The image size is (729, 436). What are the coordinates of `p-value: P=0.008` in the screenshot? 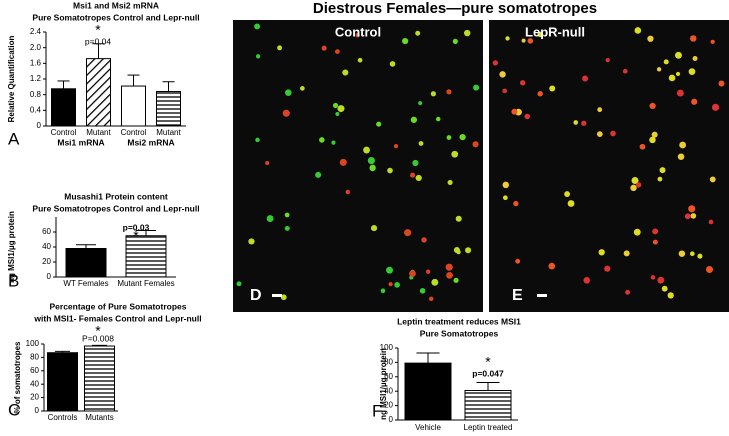 It's located at (98, 338).